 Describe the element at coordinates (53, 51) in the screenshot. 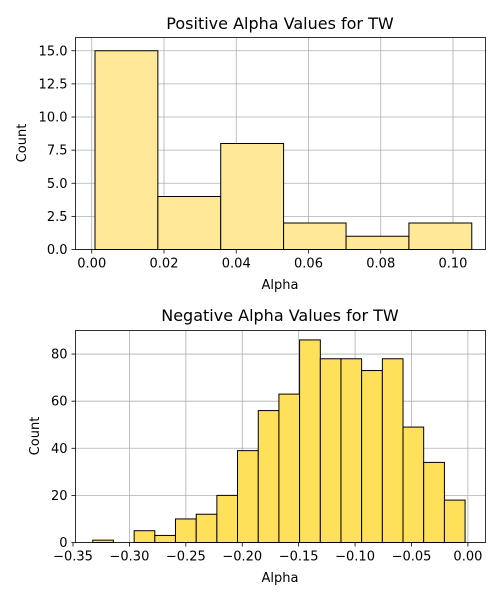

I see `positive-y-tick-label: 15.0` at that location.